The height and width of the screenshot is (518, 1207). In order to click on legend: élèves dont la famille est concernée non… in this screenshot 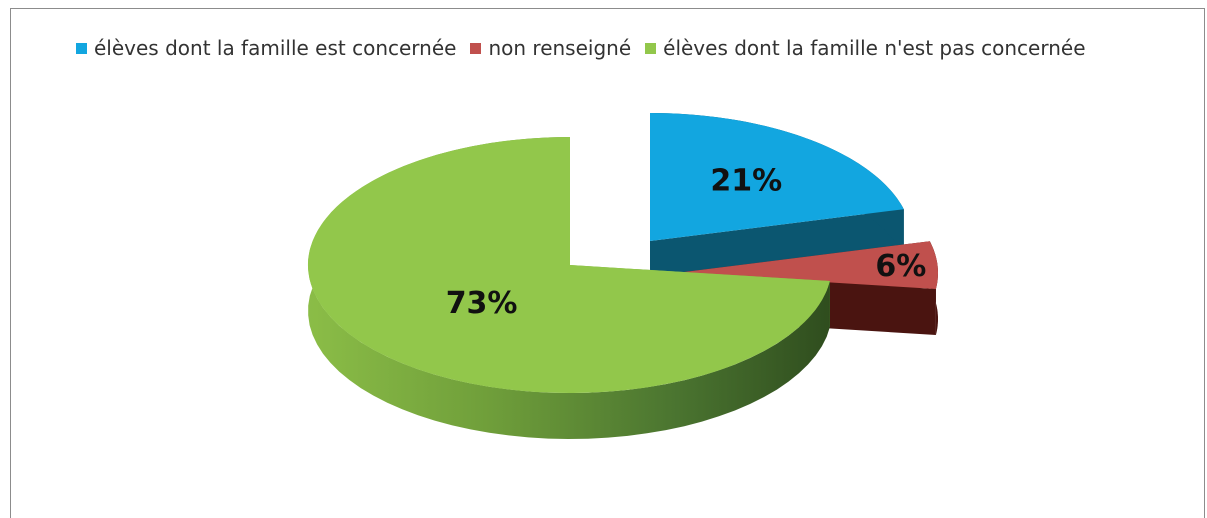, I will do `click(581, 48)`.